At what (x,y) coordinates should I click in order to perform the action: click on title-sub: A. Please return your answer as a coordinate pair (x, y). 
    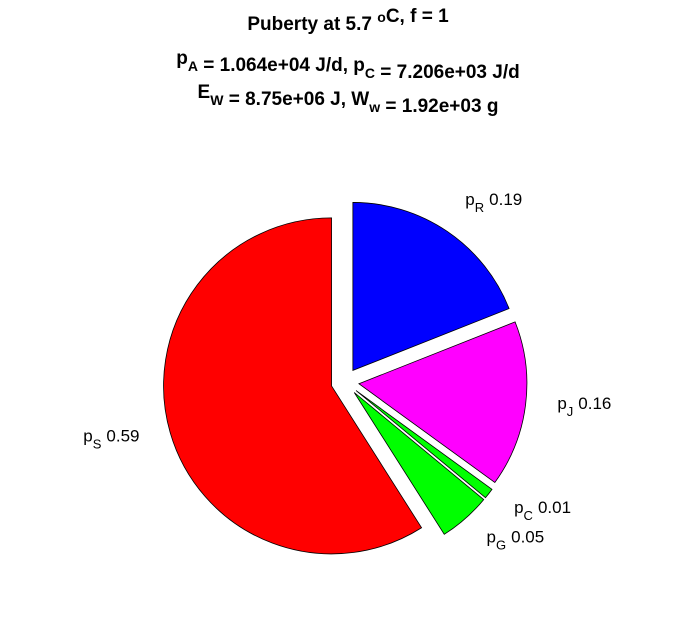
    Looking at the image, I should click on (193, 66).